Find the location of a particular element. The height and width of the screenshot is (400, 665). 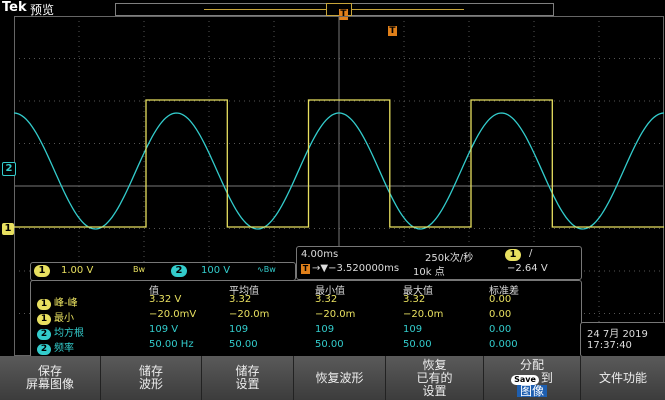

file-utilities-button: 文件功能 is located at coordinates (623, 378).